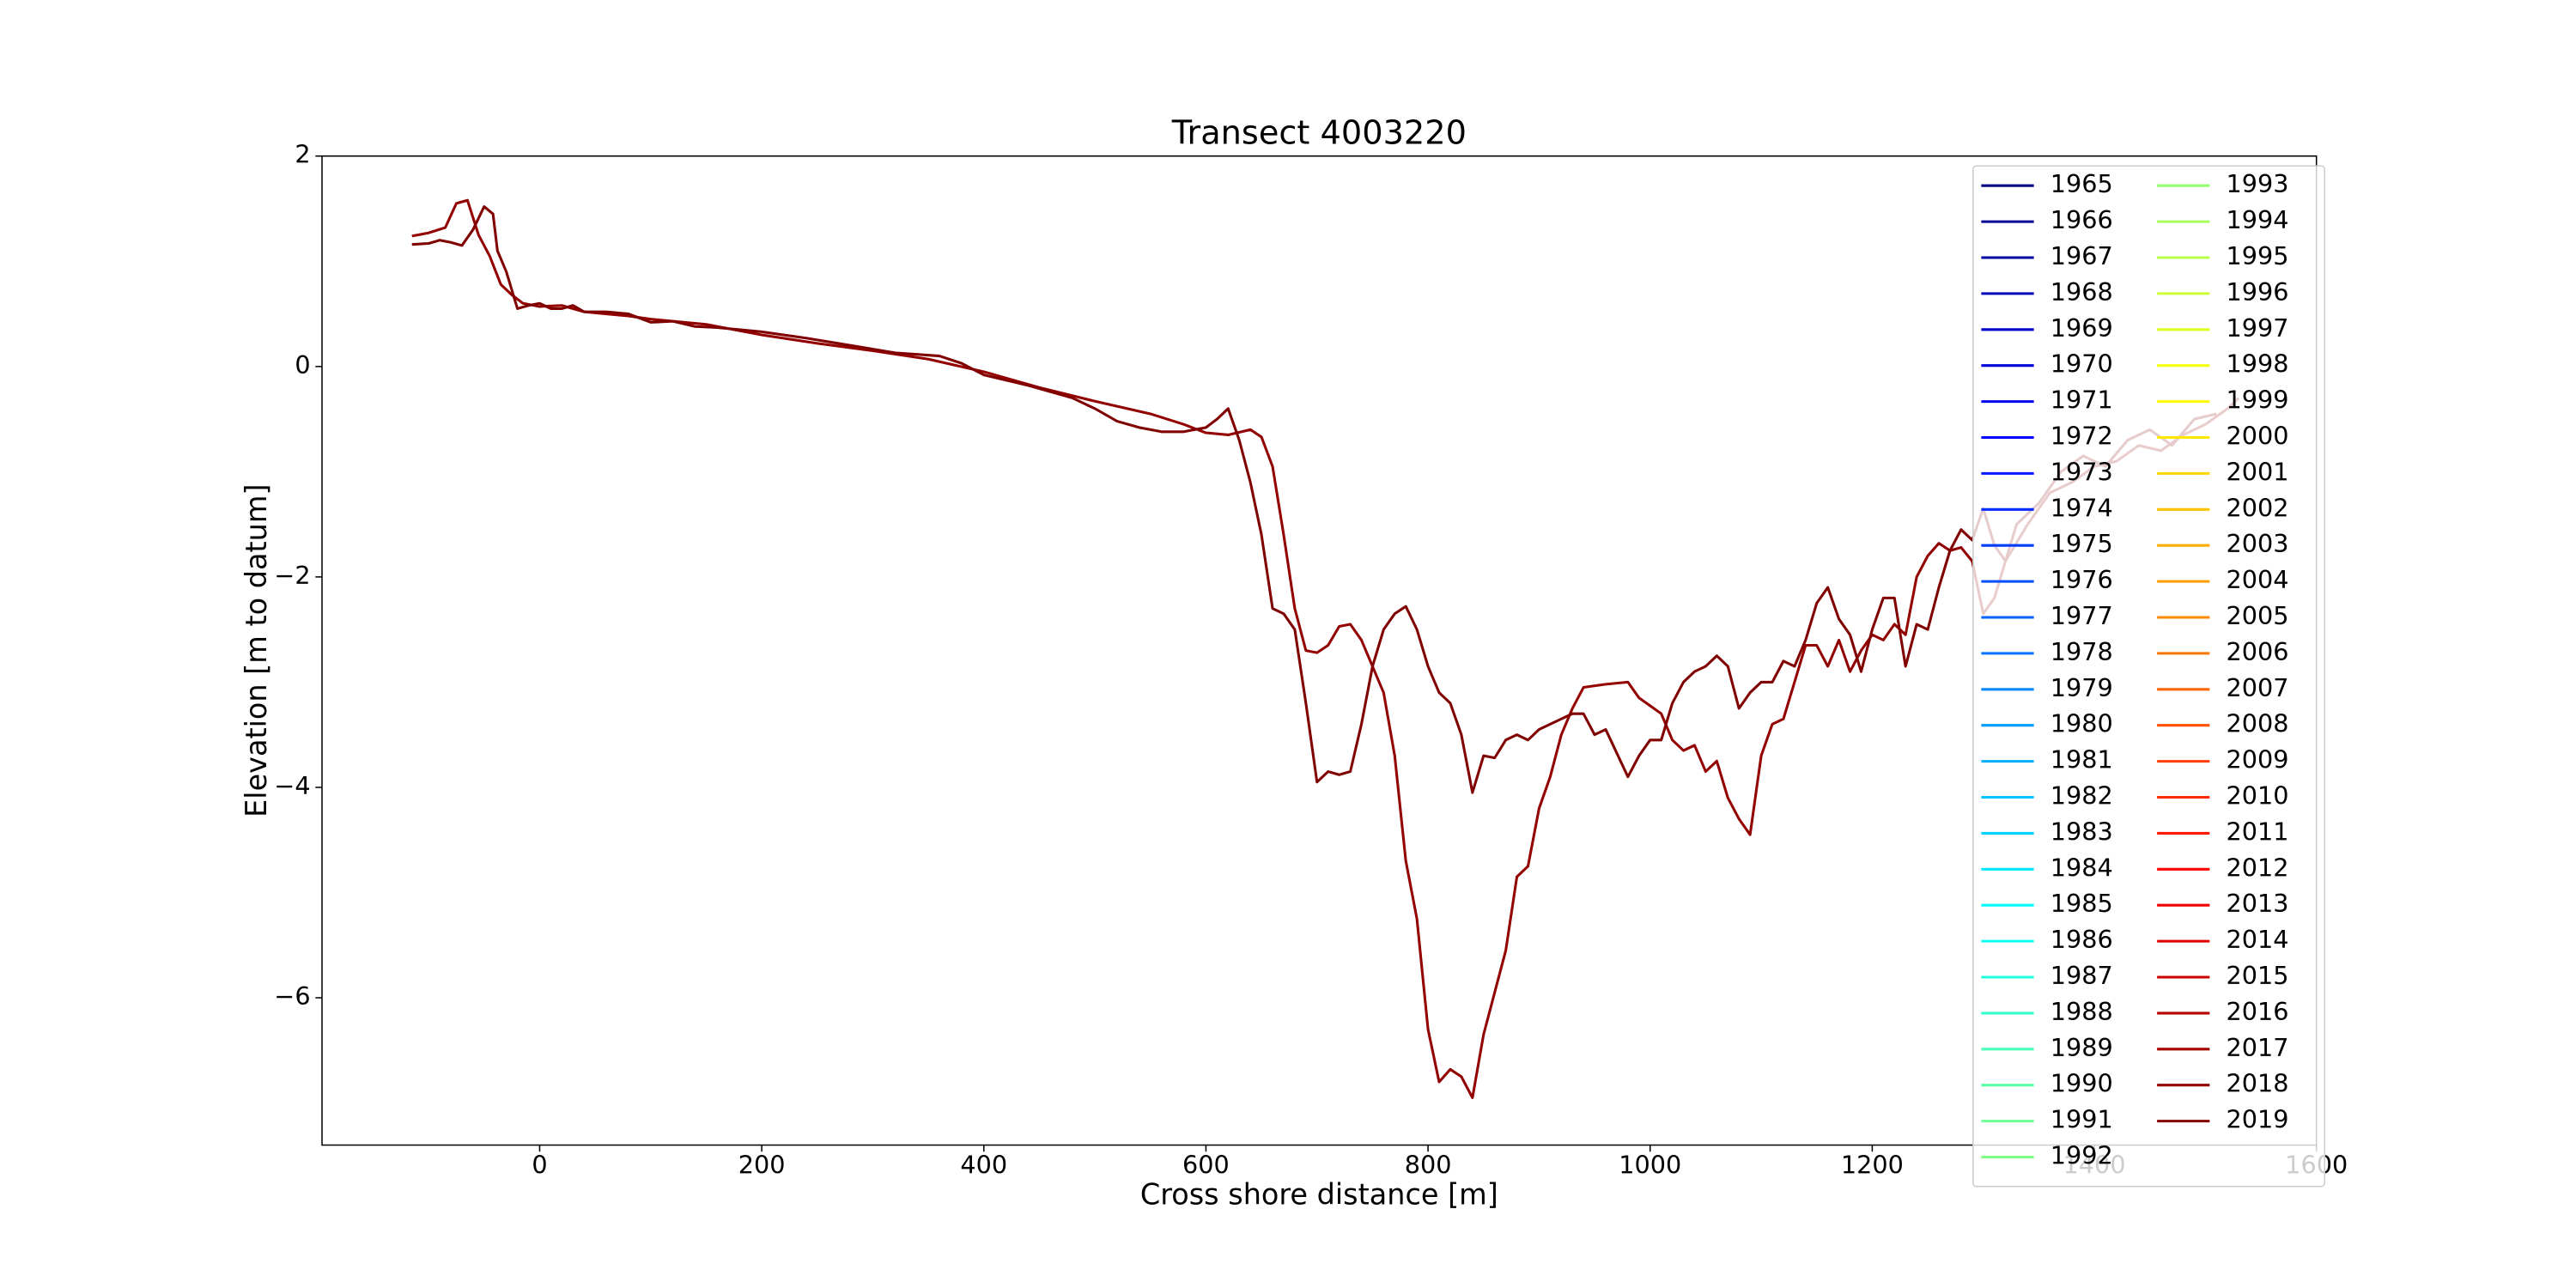 This screenshot has height=1288, width=2576. Describe the element at coordinates (2257, 543) in the screenshot. I see `legend-label: 2003` at that location.